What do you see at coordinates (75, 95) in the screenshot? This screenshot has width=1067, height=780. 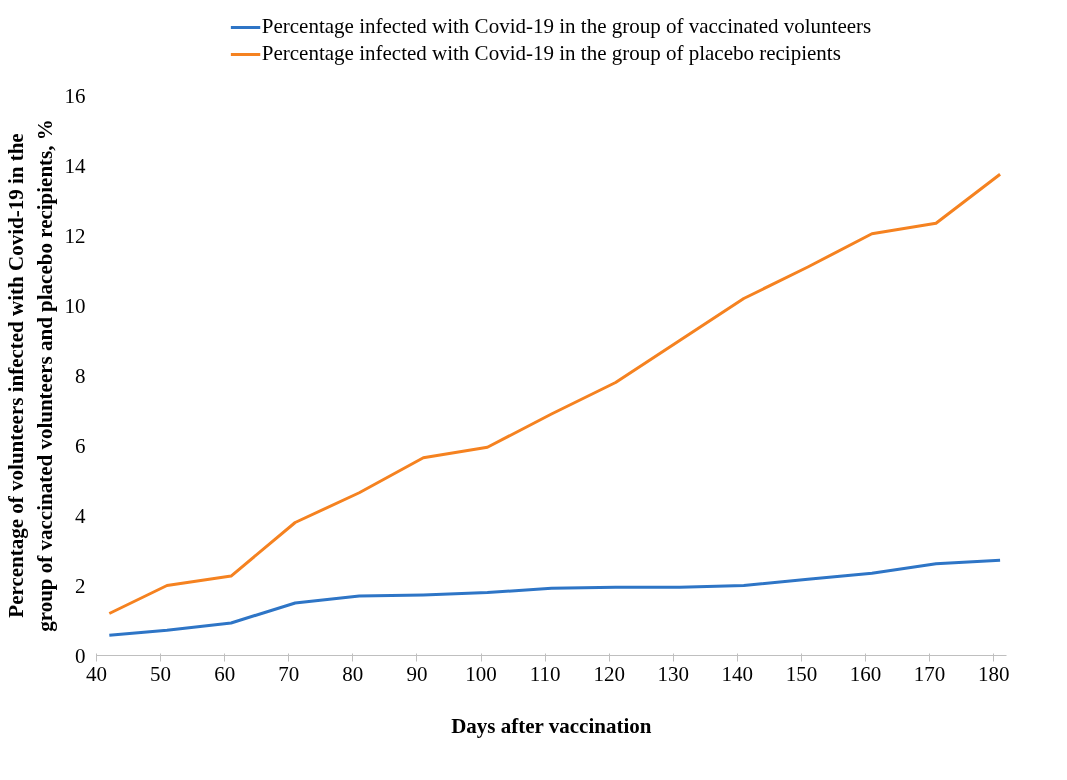 I see `y-tick-label: 16` at bounding box center [75, 95].